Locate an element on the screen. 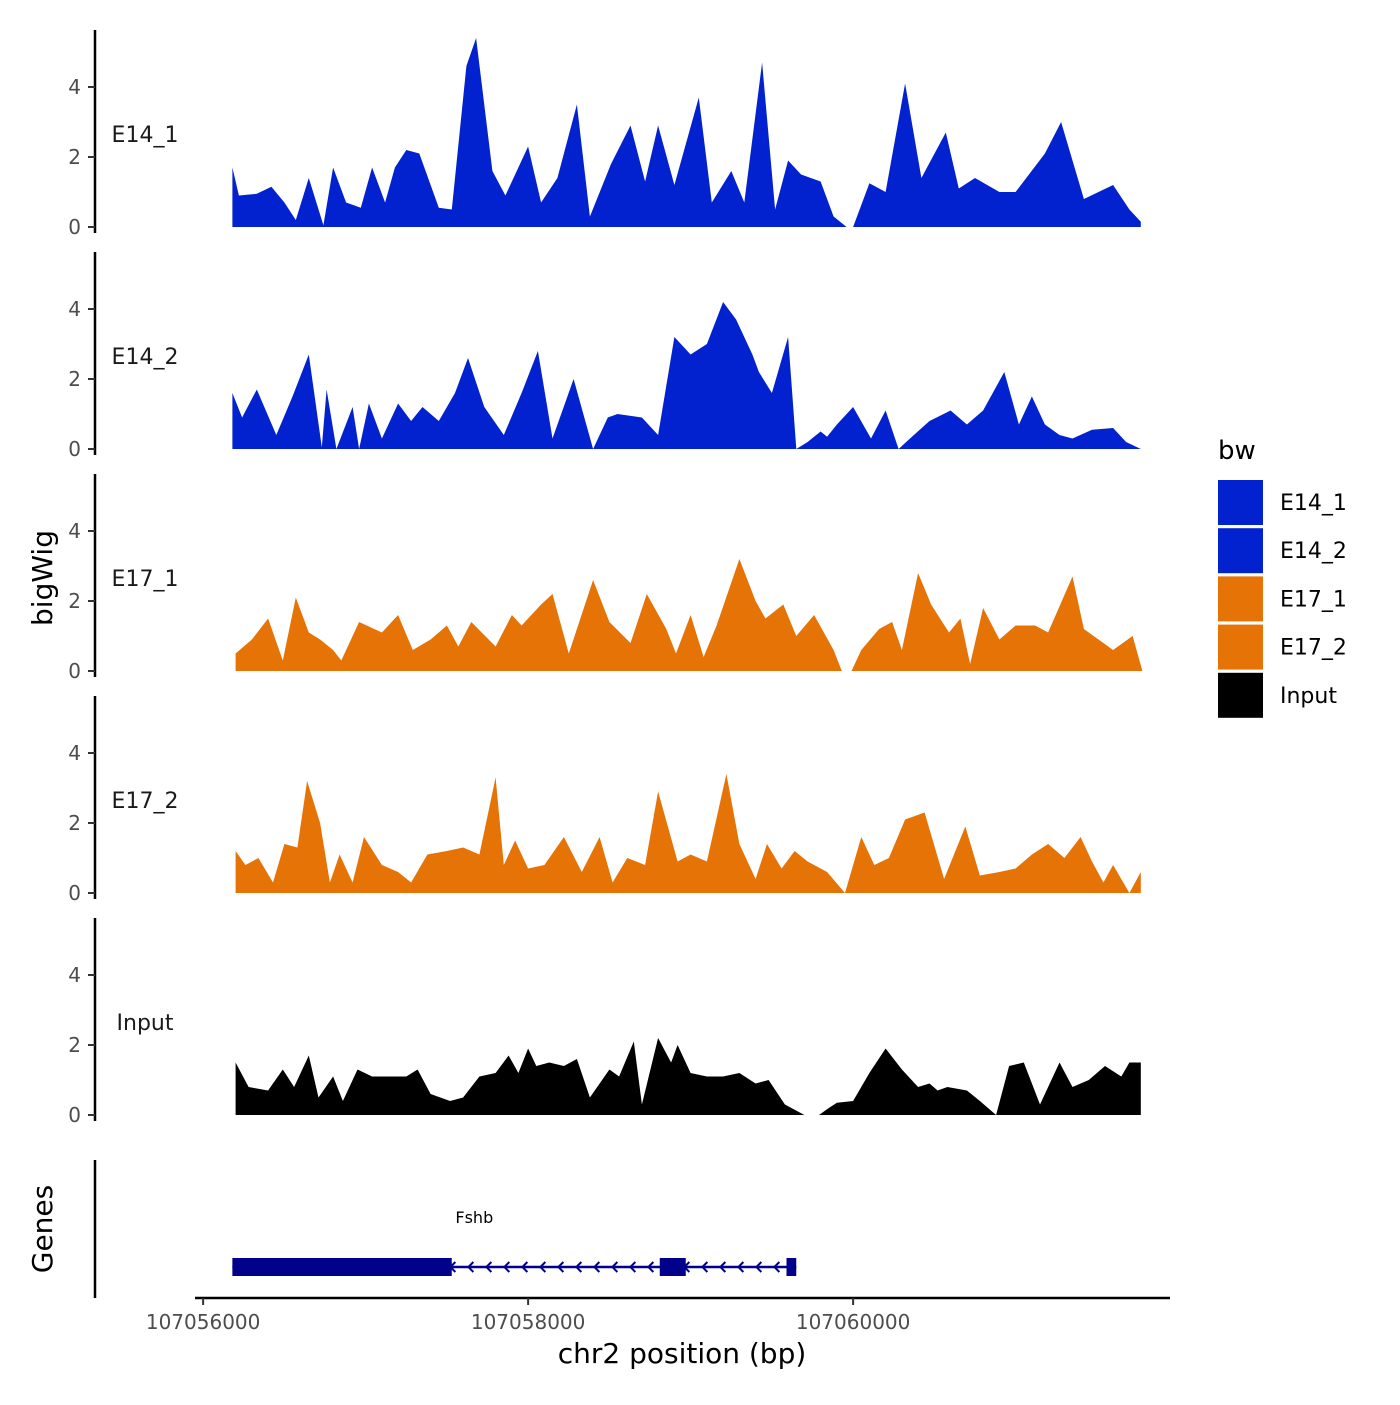 Image resolution: width=1400 pixels, height=1405 pixels. track-e14-1: 0 2 4 E14_1 is located at coordinates (604, 134).